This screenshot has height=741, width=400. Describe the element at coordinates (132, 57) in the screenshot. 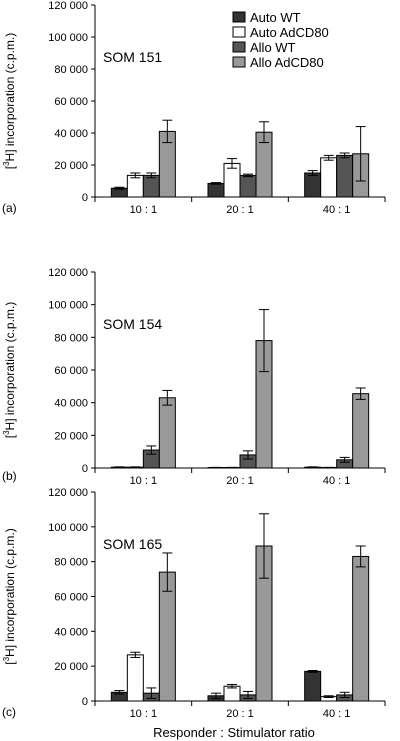

I see `panel-title: SOM 151` at that location.